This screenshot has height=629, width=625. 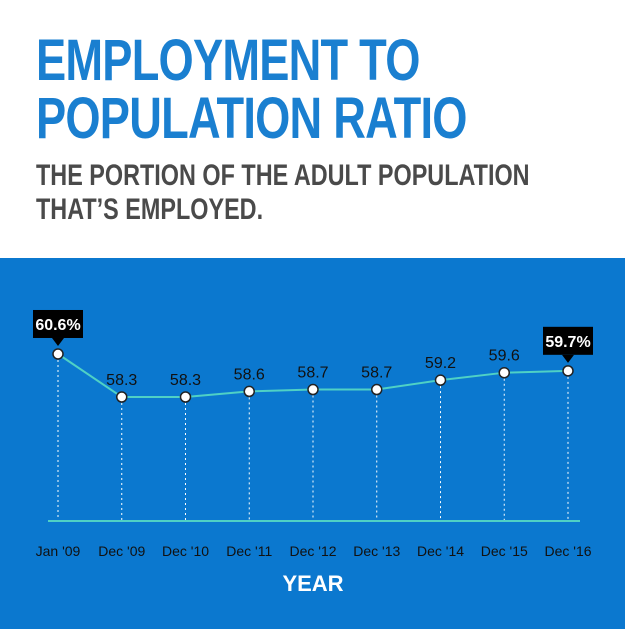 I want to click on x-tick-label: Dec '13, so click(x=376, y=551).